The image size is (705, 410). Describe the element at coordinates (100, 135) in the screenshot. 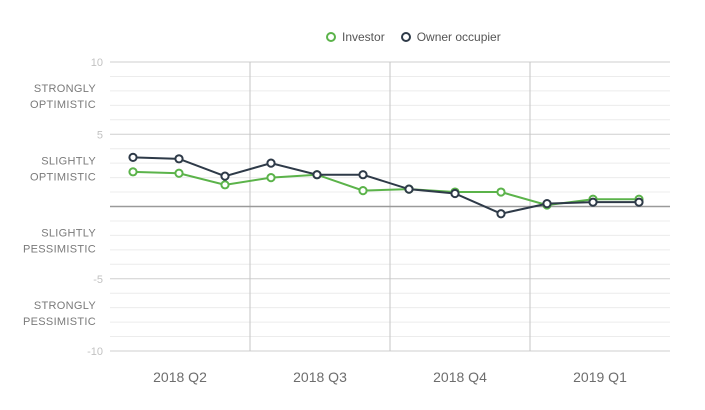

I see `y-tick-label: 5` at that location.